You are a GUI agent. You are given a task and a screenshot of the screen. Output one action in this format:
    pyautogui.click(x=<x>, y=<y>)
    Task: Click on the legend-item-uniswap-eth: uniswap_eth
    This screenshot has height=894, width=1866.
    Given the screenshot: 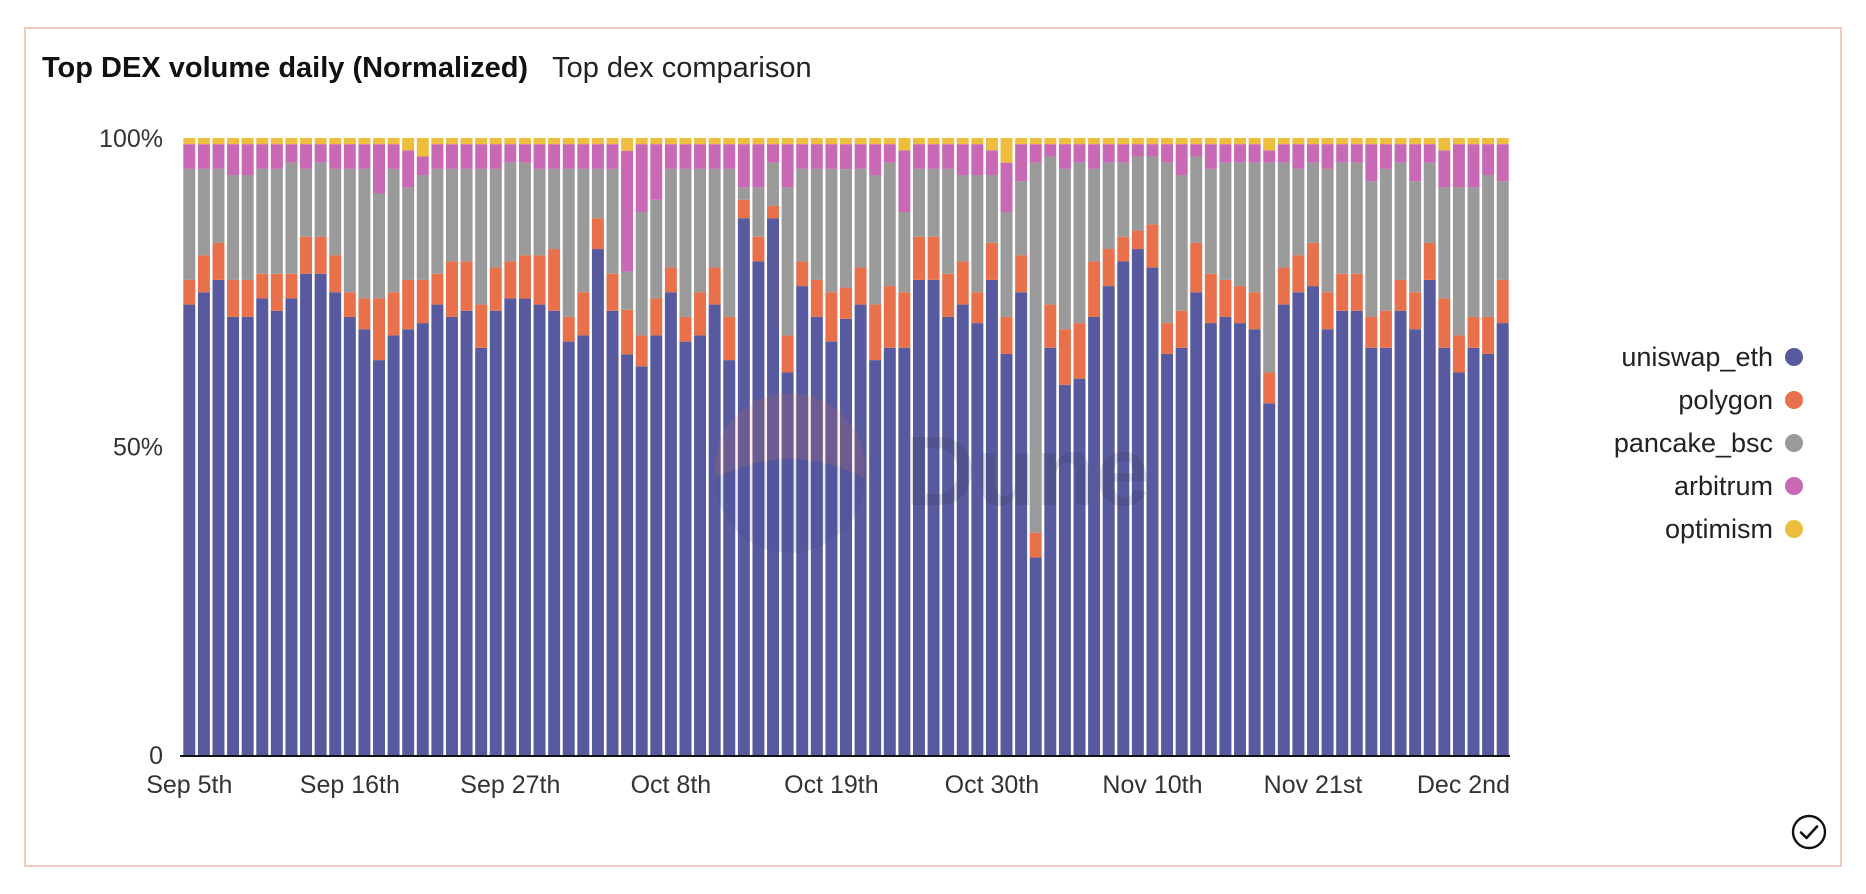 What is the action you would take?
    pyautogui.click(x=1712, y=357)
    